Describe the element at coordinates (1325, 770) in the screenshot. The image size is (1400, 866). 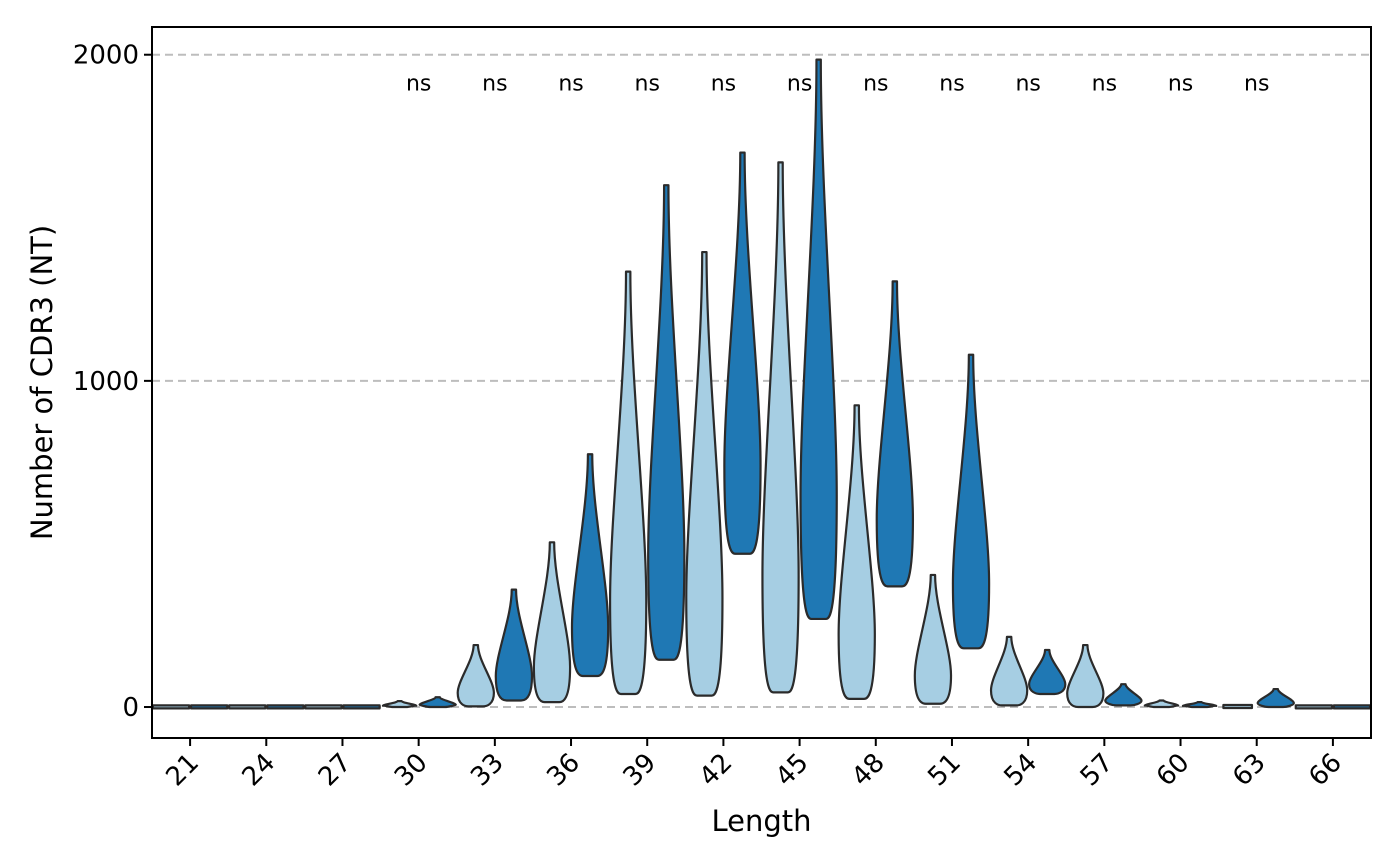
I see `x-tick-label: 66` at that location.